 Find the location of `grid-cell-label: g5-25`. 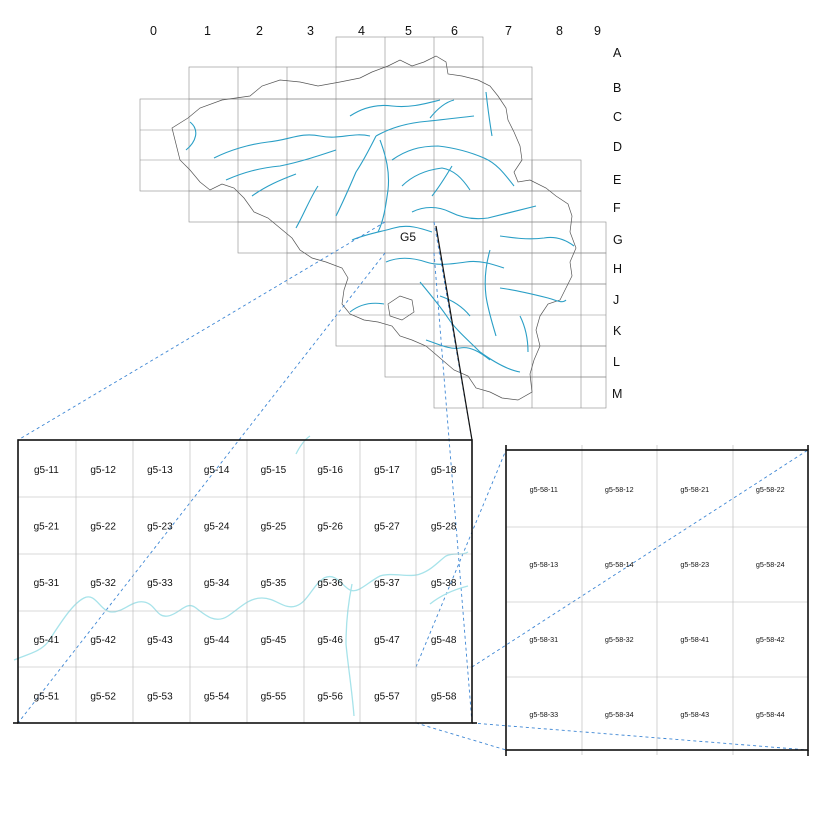

grid-cell-label: g5-25 is located at coordinates (274, 527).